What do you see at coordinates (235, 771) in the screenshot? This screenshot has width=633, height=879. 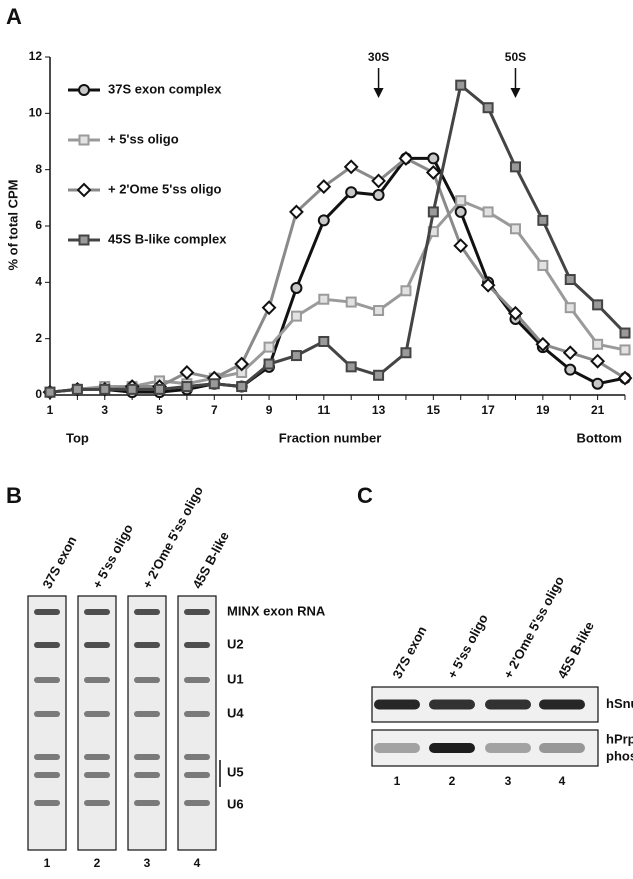 I see `band-label: U5` at bounding box center [235, 771].